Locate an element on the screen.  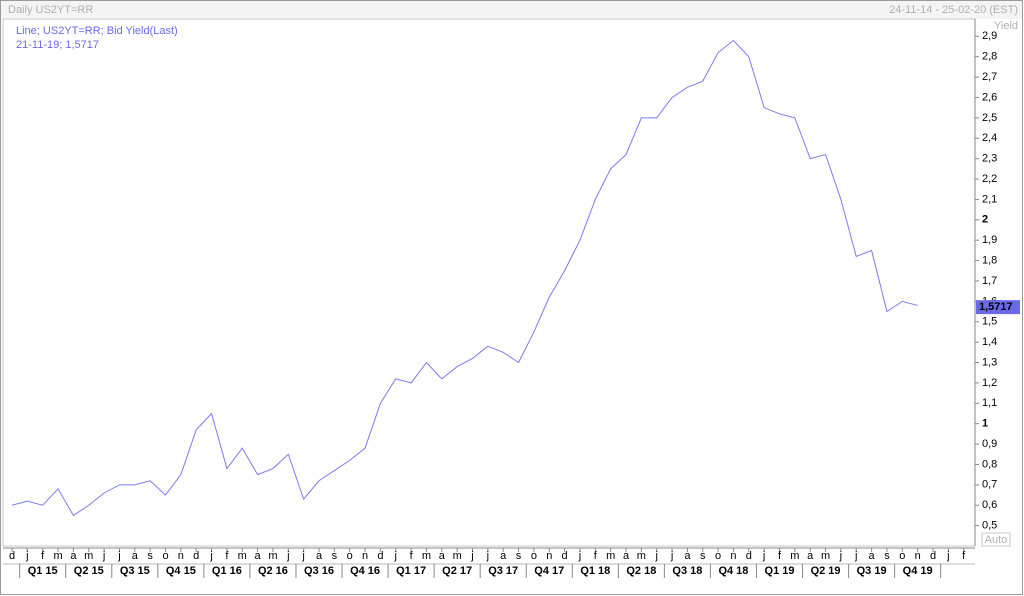
quarter-label: Q3 18 is located at coordinates (687, 571).